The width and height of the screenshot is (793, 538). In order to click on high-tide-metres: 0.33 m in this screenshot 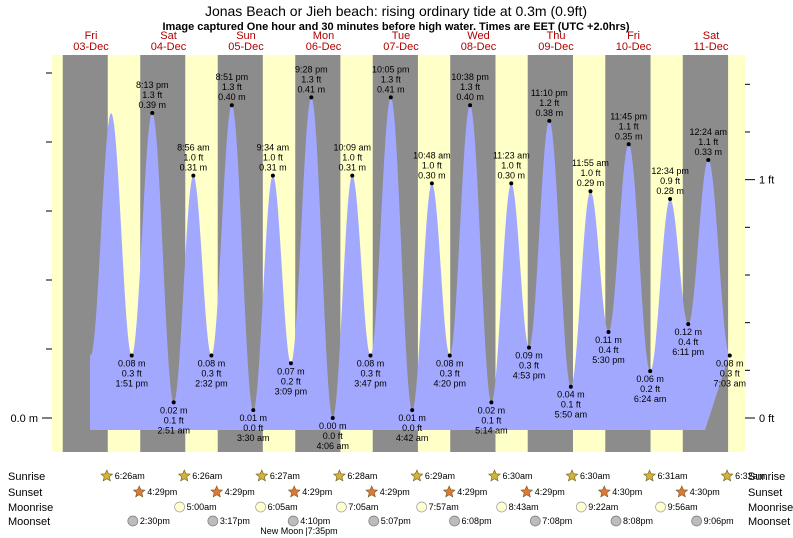, I will do `click(709, 152)`.